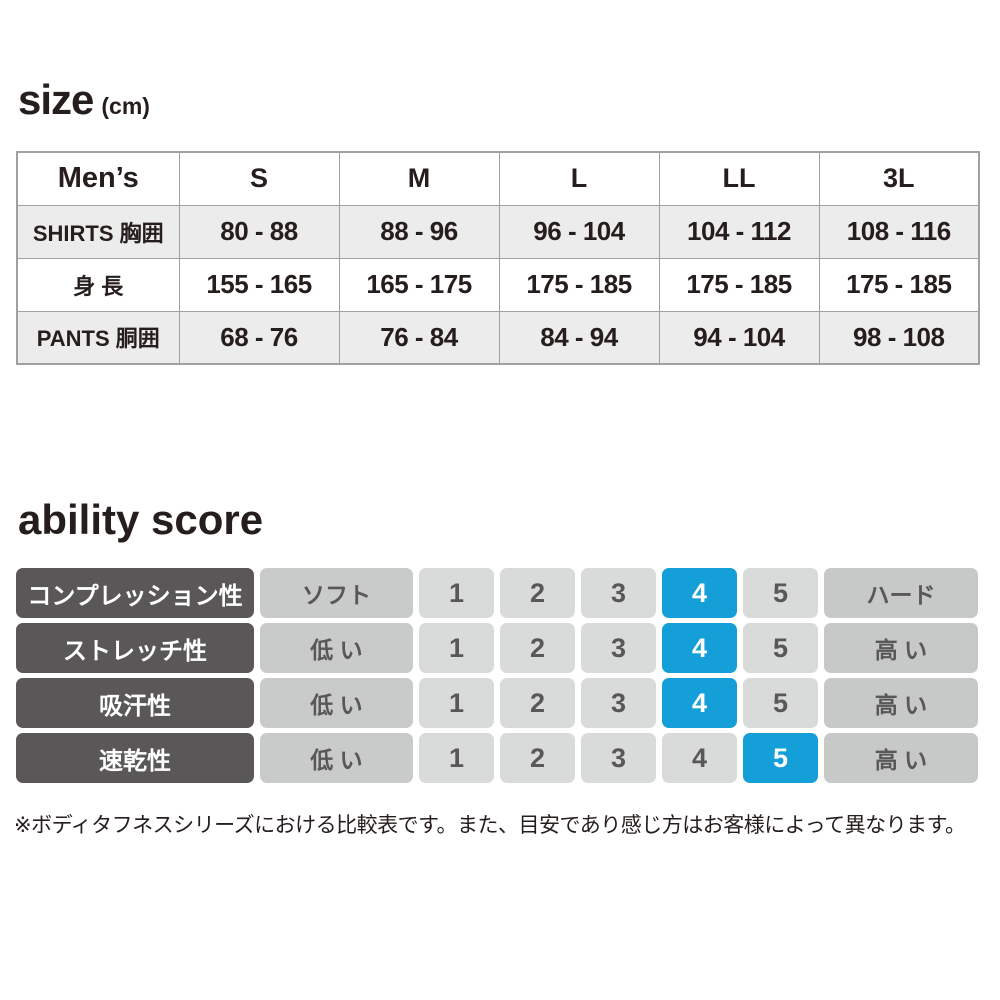  Describe the element at coordinates (419, 178) in the screenshot. I see `size-header-m: M` at that location.